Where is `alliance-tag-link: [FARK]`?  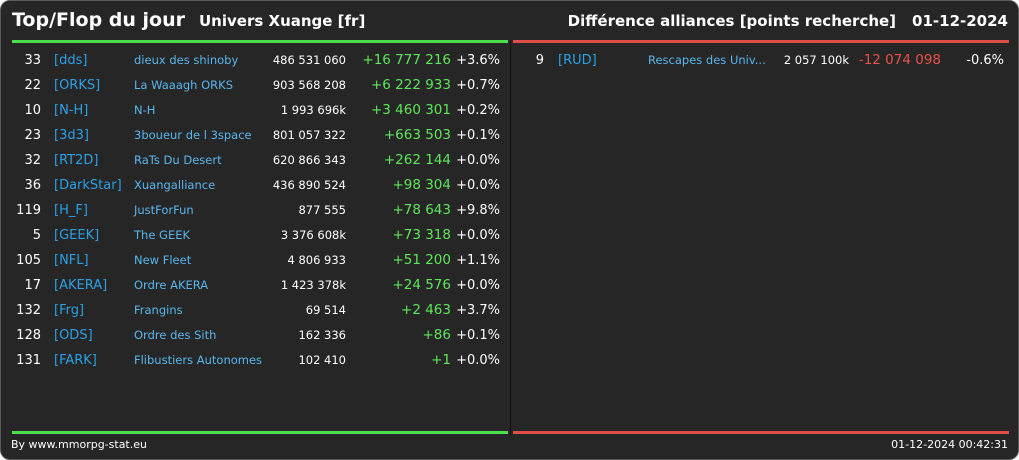 alliance-tag-link: [FARK] is located at coordinates (75, 360).